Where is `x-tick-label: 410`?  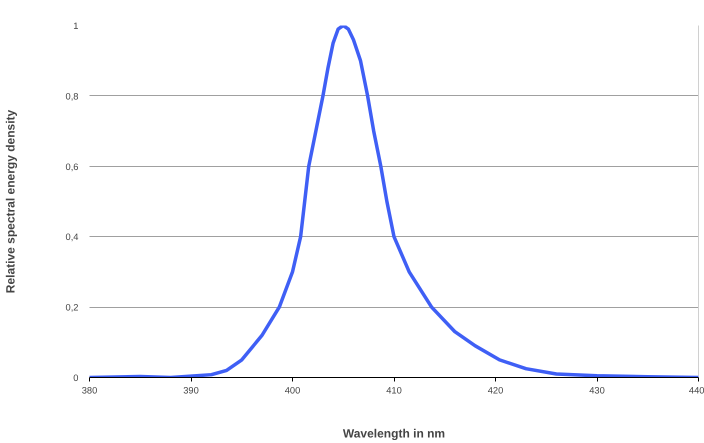
x-tick-label: 410 is located at coordinates (394, 391).